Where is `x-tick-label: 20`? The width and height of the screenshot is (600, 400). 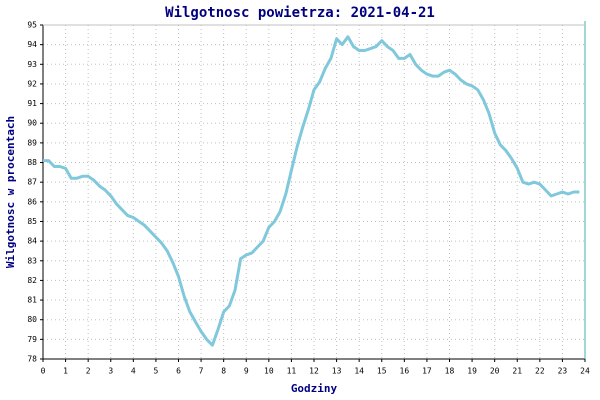 x-tick-label: 20 is located at coordinates (495, 371).